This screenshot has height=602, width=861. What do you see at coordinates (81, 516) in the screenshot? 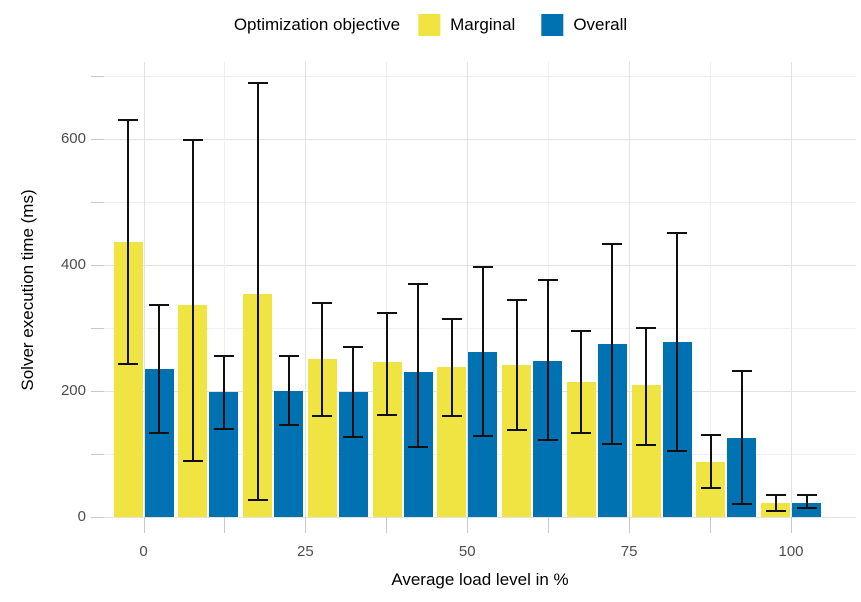
I see `y-tick-label-0: 0` at bounding box center [81, 516].